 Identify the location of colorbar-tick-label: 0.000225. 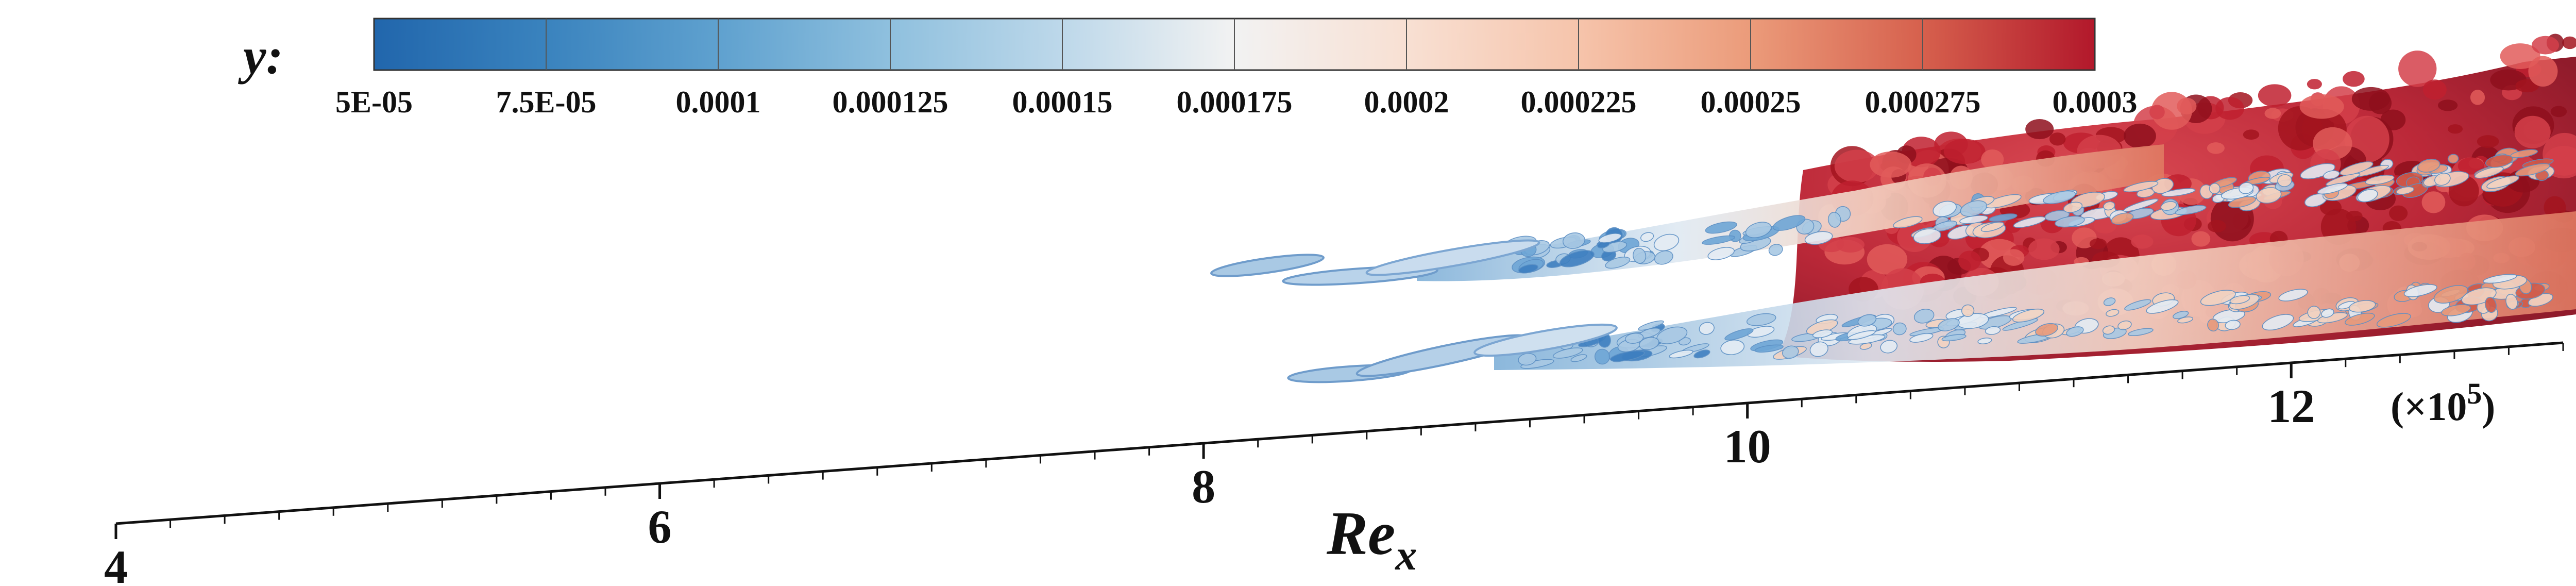
(1579, 102).